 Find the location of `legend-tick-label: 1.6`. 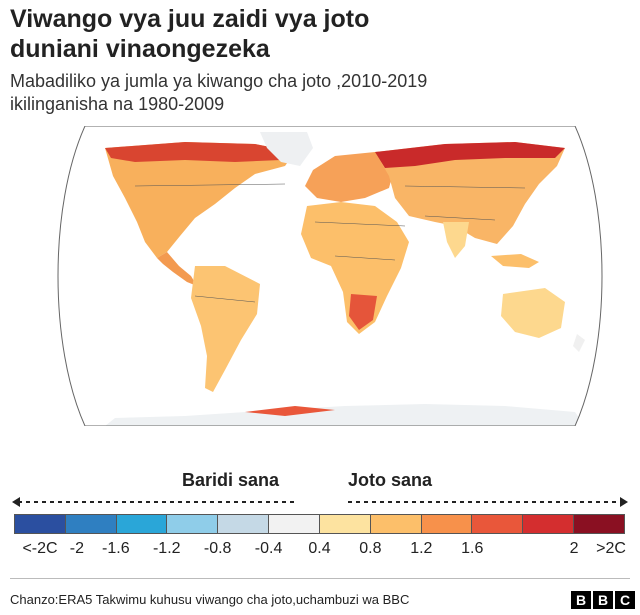

legend-tick-label: 1.6 is located at coordinates (472, 548).